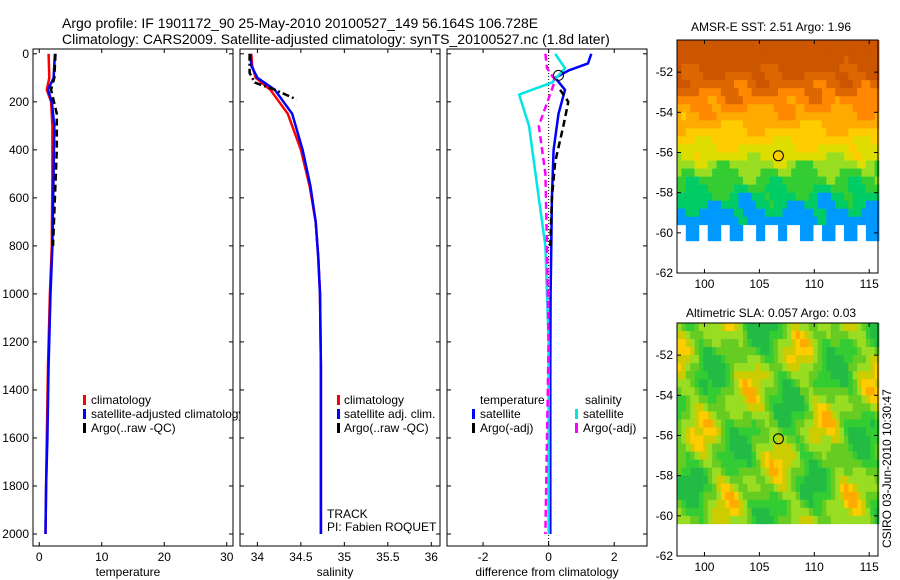  Describe the element at coordinates (665, 193) in the screenshot. I see `y-tick-label: -58` at that location.